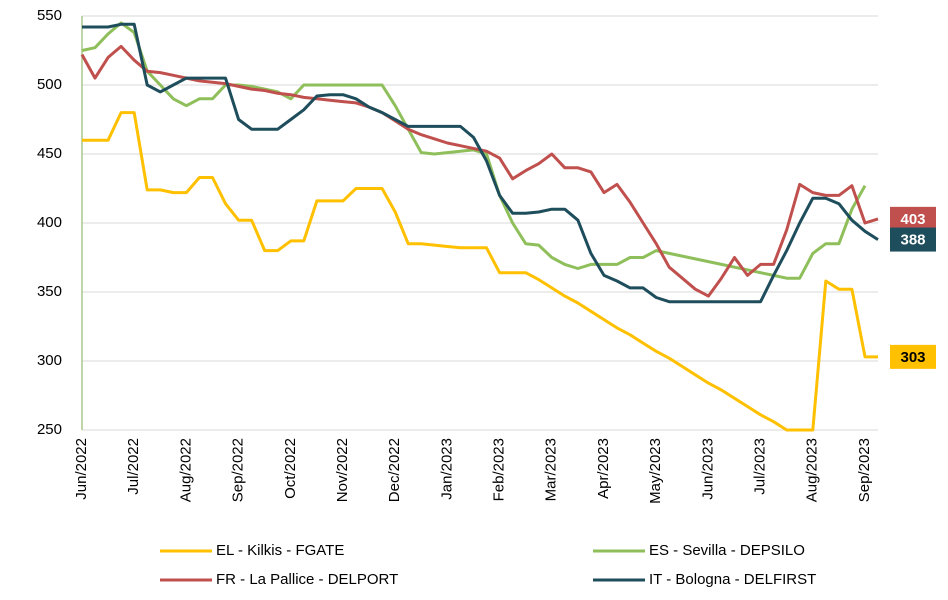  Describe the element at coordinates (307, 579) in the screenshot. I see `legend-label: FR - La Pallice - DELPORT` at that location.